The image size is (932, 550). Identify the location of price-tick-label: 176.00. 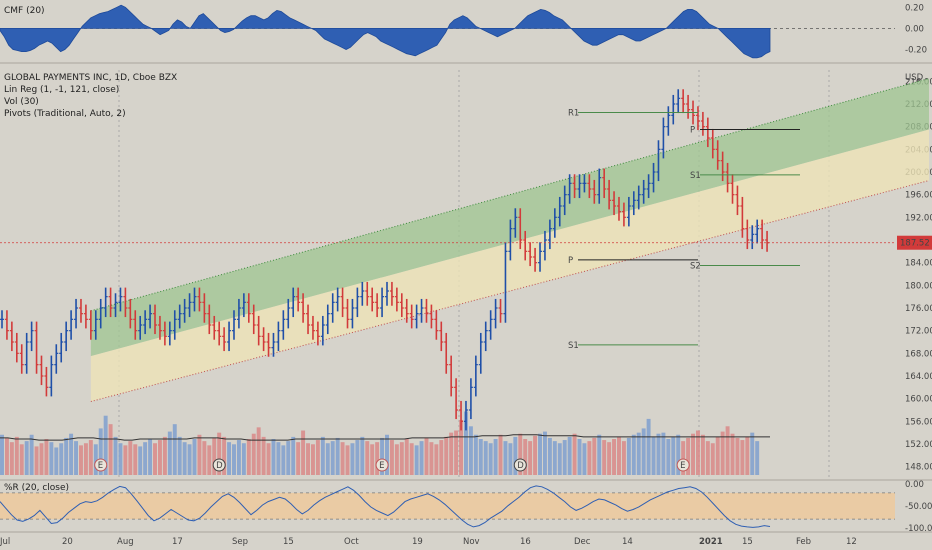
(918, 309).